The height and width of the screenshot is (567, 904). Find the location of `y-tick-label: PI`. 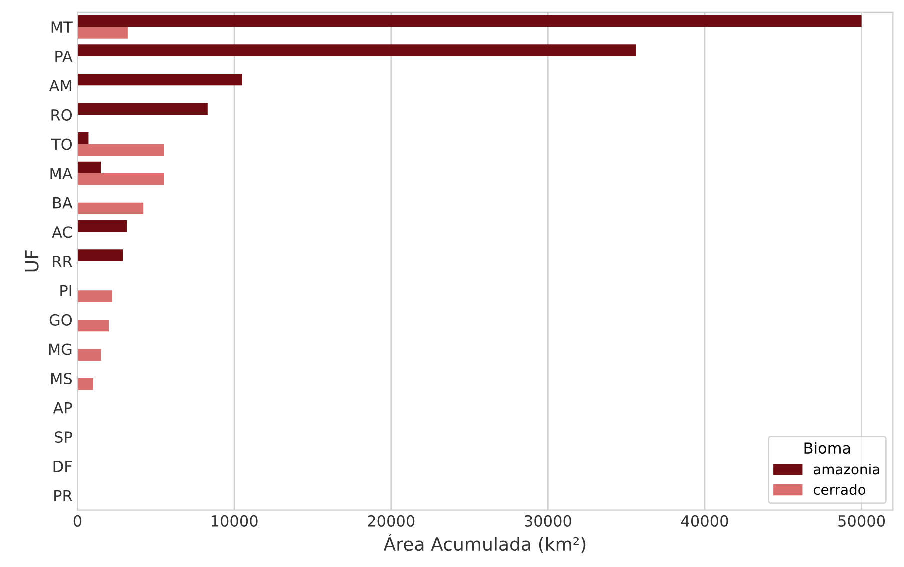

y-tick-label: PI is located at coordinates (66, 290).